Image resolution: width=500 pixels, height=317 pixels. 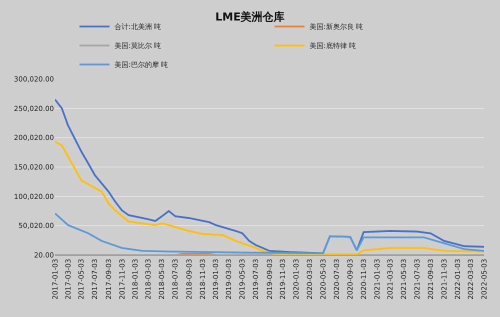 What do you see at coordinates (250, 17) in the screenshot?
I see `chart-title: LME美洲仓库` at bounding box center [250, 17].